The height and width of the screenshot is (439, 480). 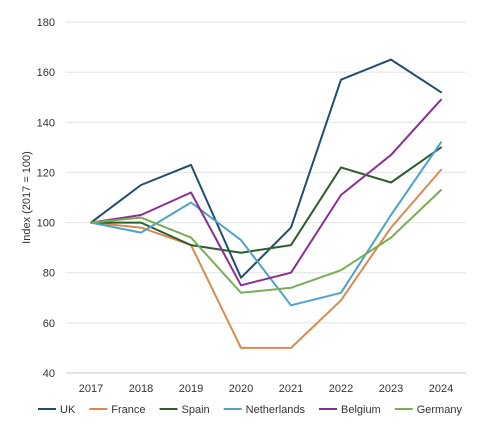 I want to click on legend-label: Belgium, so click(x=361, y=410).